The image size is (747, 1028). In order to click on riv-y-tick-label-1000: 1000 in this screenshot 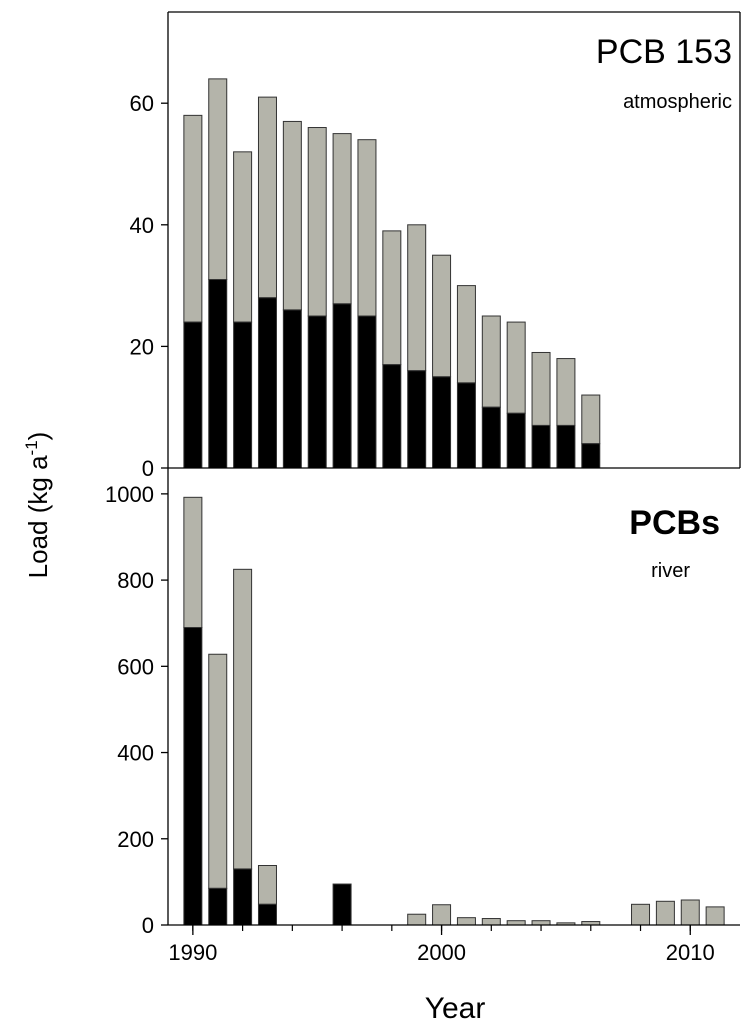, I will do `click(129, 494)`.